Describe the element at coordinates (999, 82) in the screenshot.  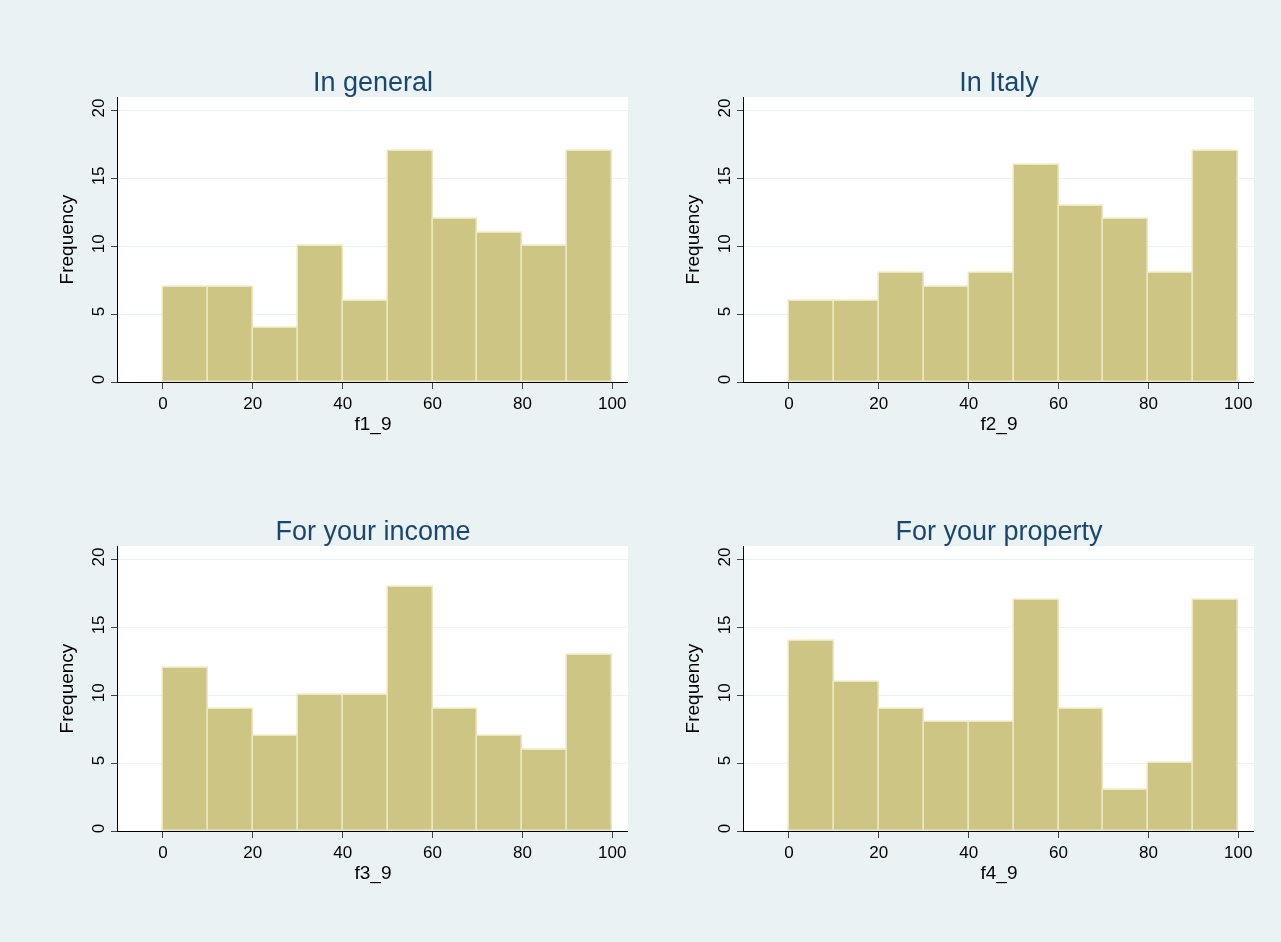
I see `chart-title: In Italy` at that location.